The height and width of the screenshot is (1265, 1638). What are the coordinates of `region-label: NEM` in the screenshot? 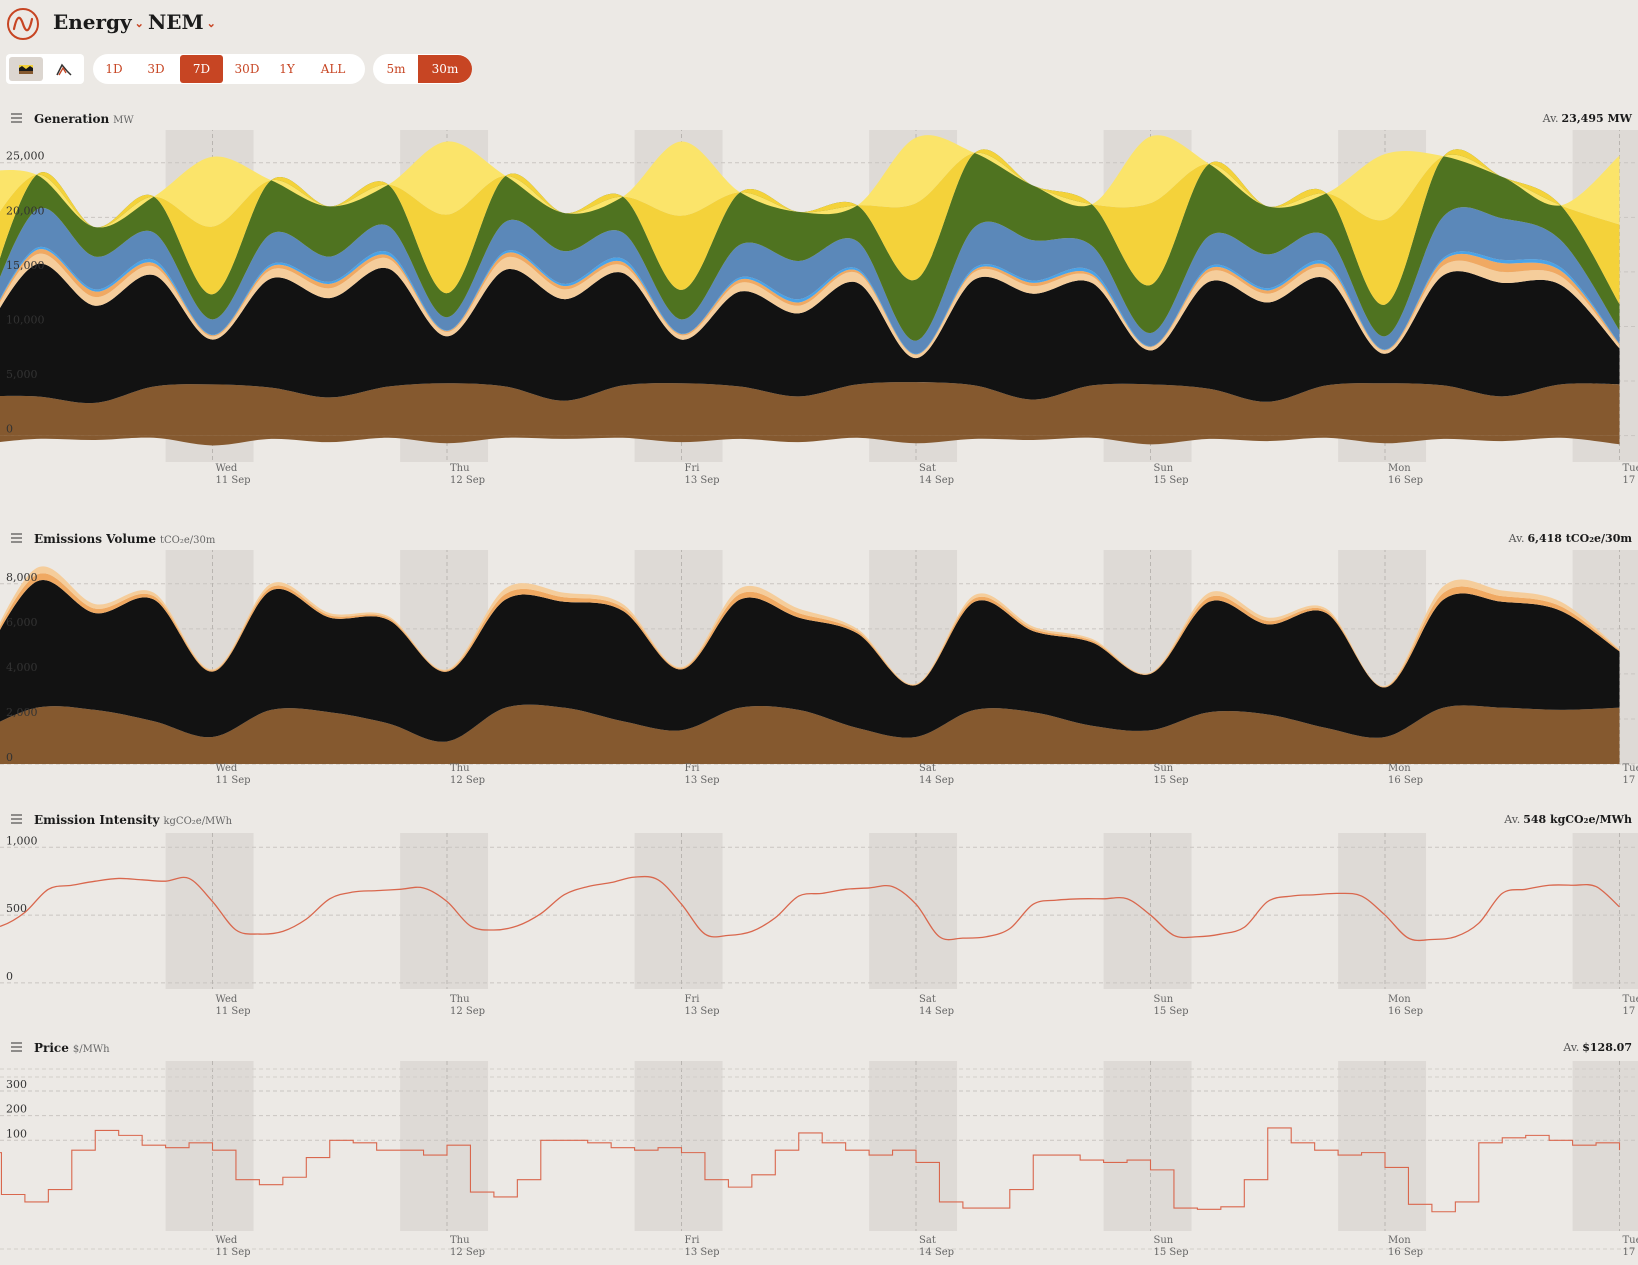 It's located at (176, 22).